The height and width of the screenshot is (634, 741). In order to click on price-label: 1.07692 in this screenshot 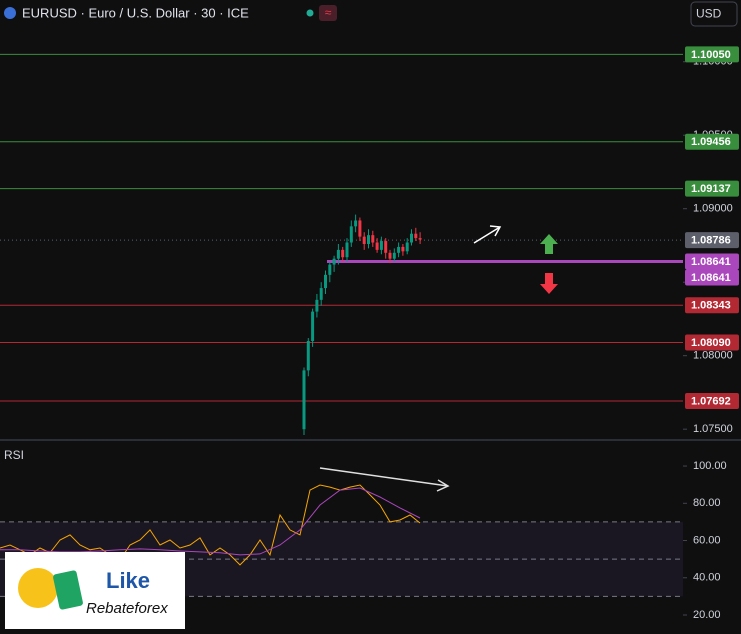, I will do `click(711, 401)`.